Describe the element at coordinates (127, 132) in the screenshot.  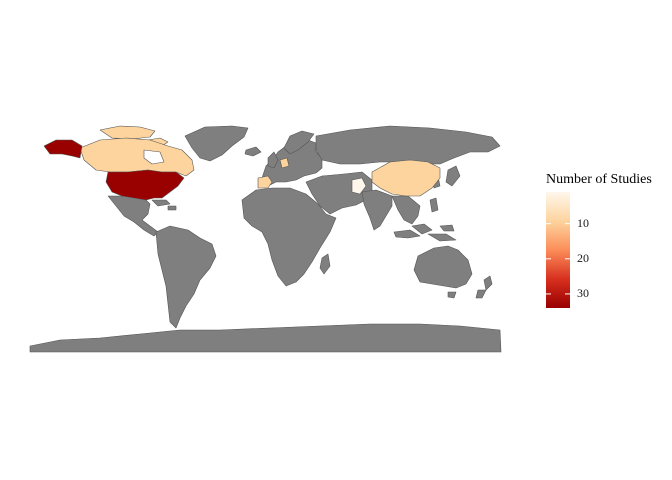
I see `arctic-islands` at that location.